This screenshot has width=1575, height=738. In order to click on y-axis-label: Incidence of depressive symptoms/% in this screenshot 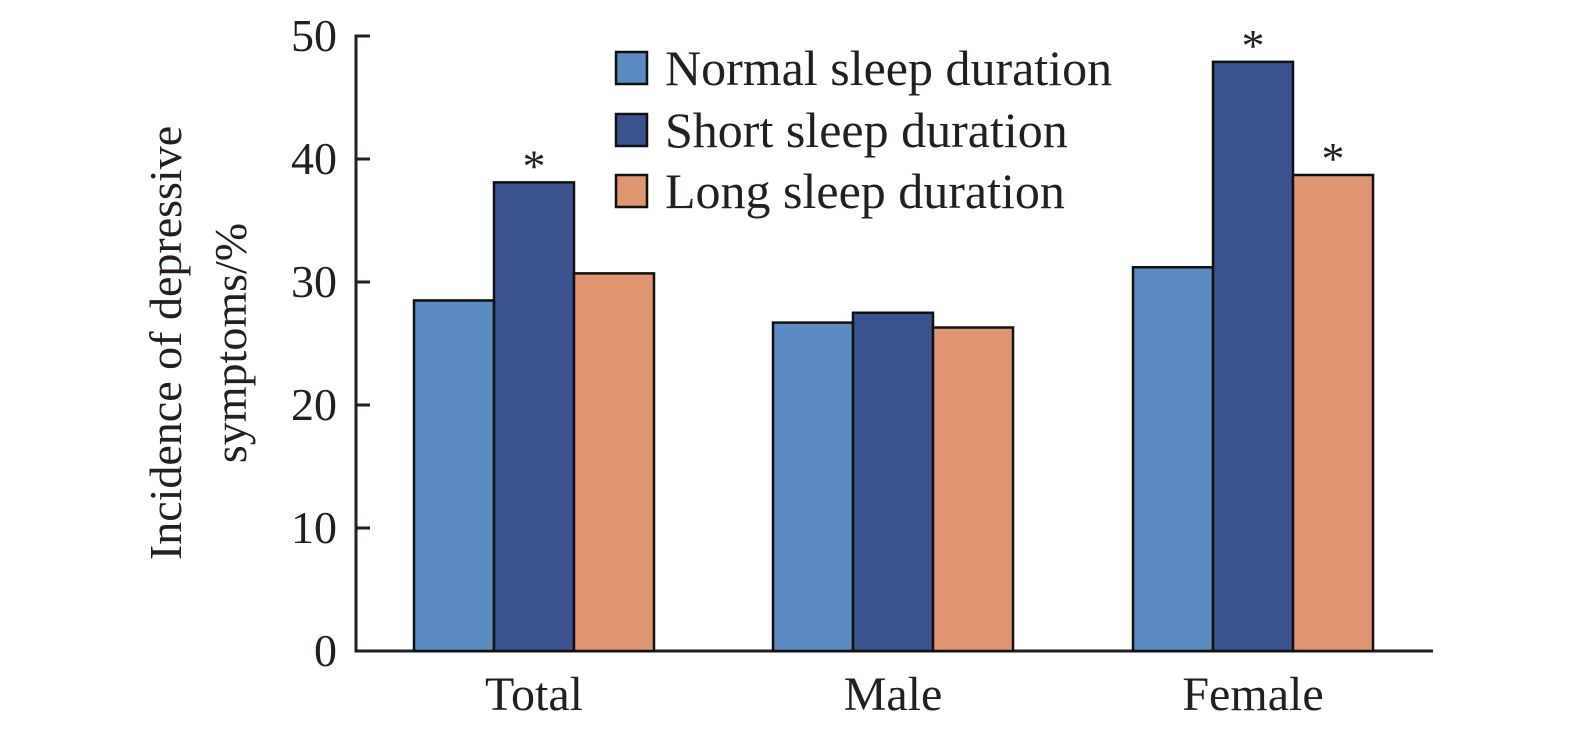, I will do `click(198, 343)`.